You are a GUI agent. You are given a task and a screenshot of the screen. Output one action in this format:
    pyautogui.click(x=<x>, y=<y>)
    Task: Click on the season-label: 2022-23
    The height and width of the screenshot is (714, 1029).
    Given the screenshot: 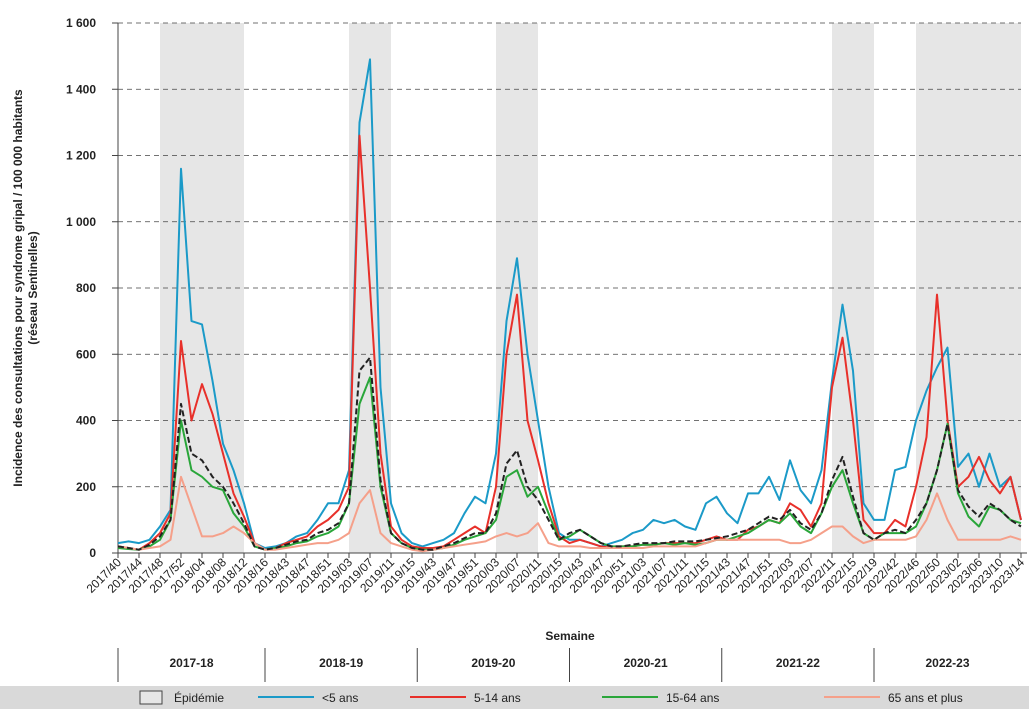 What is the action you would take?
    pyautogui.click(x=947, y=663)
    